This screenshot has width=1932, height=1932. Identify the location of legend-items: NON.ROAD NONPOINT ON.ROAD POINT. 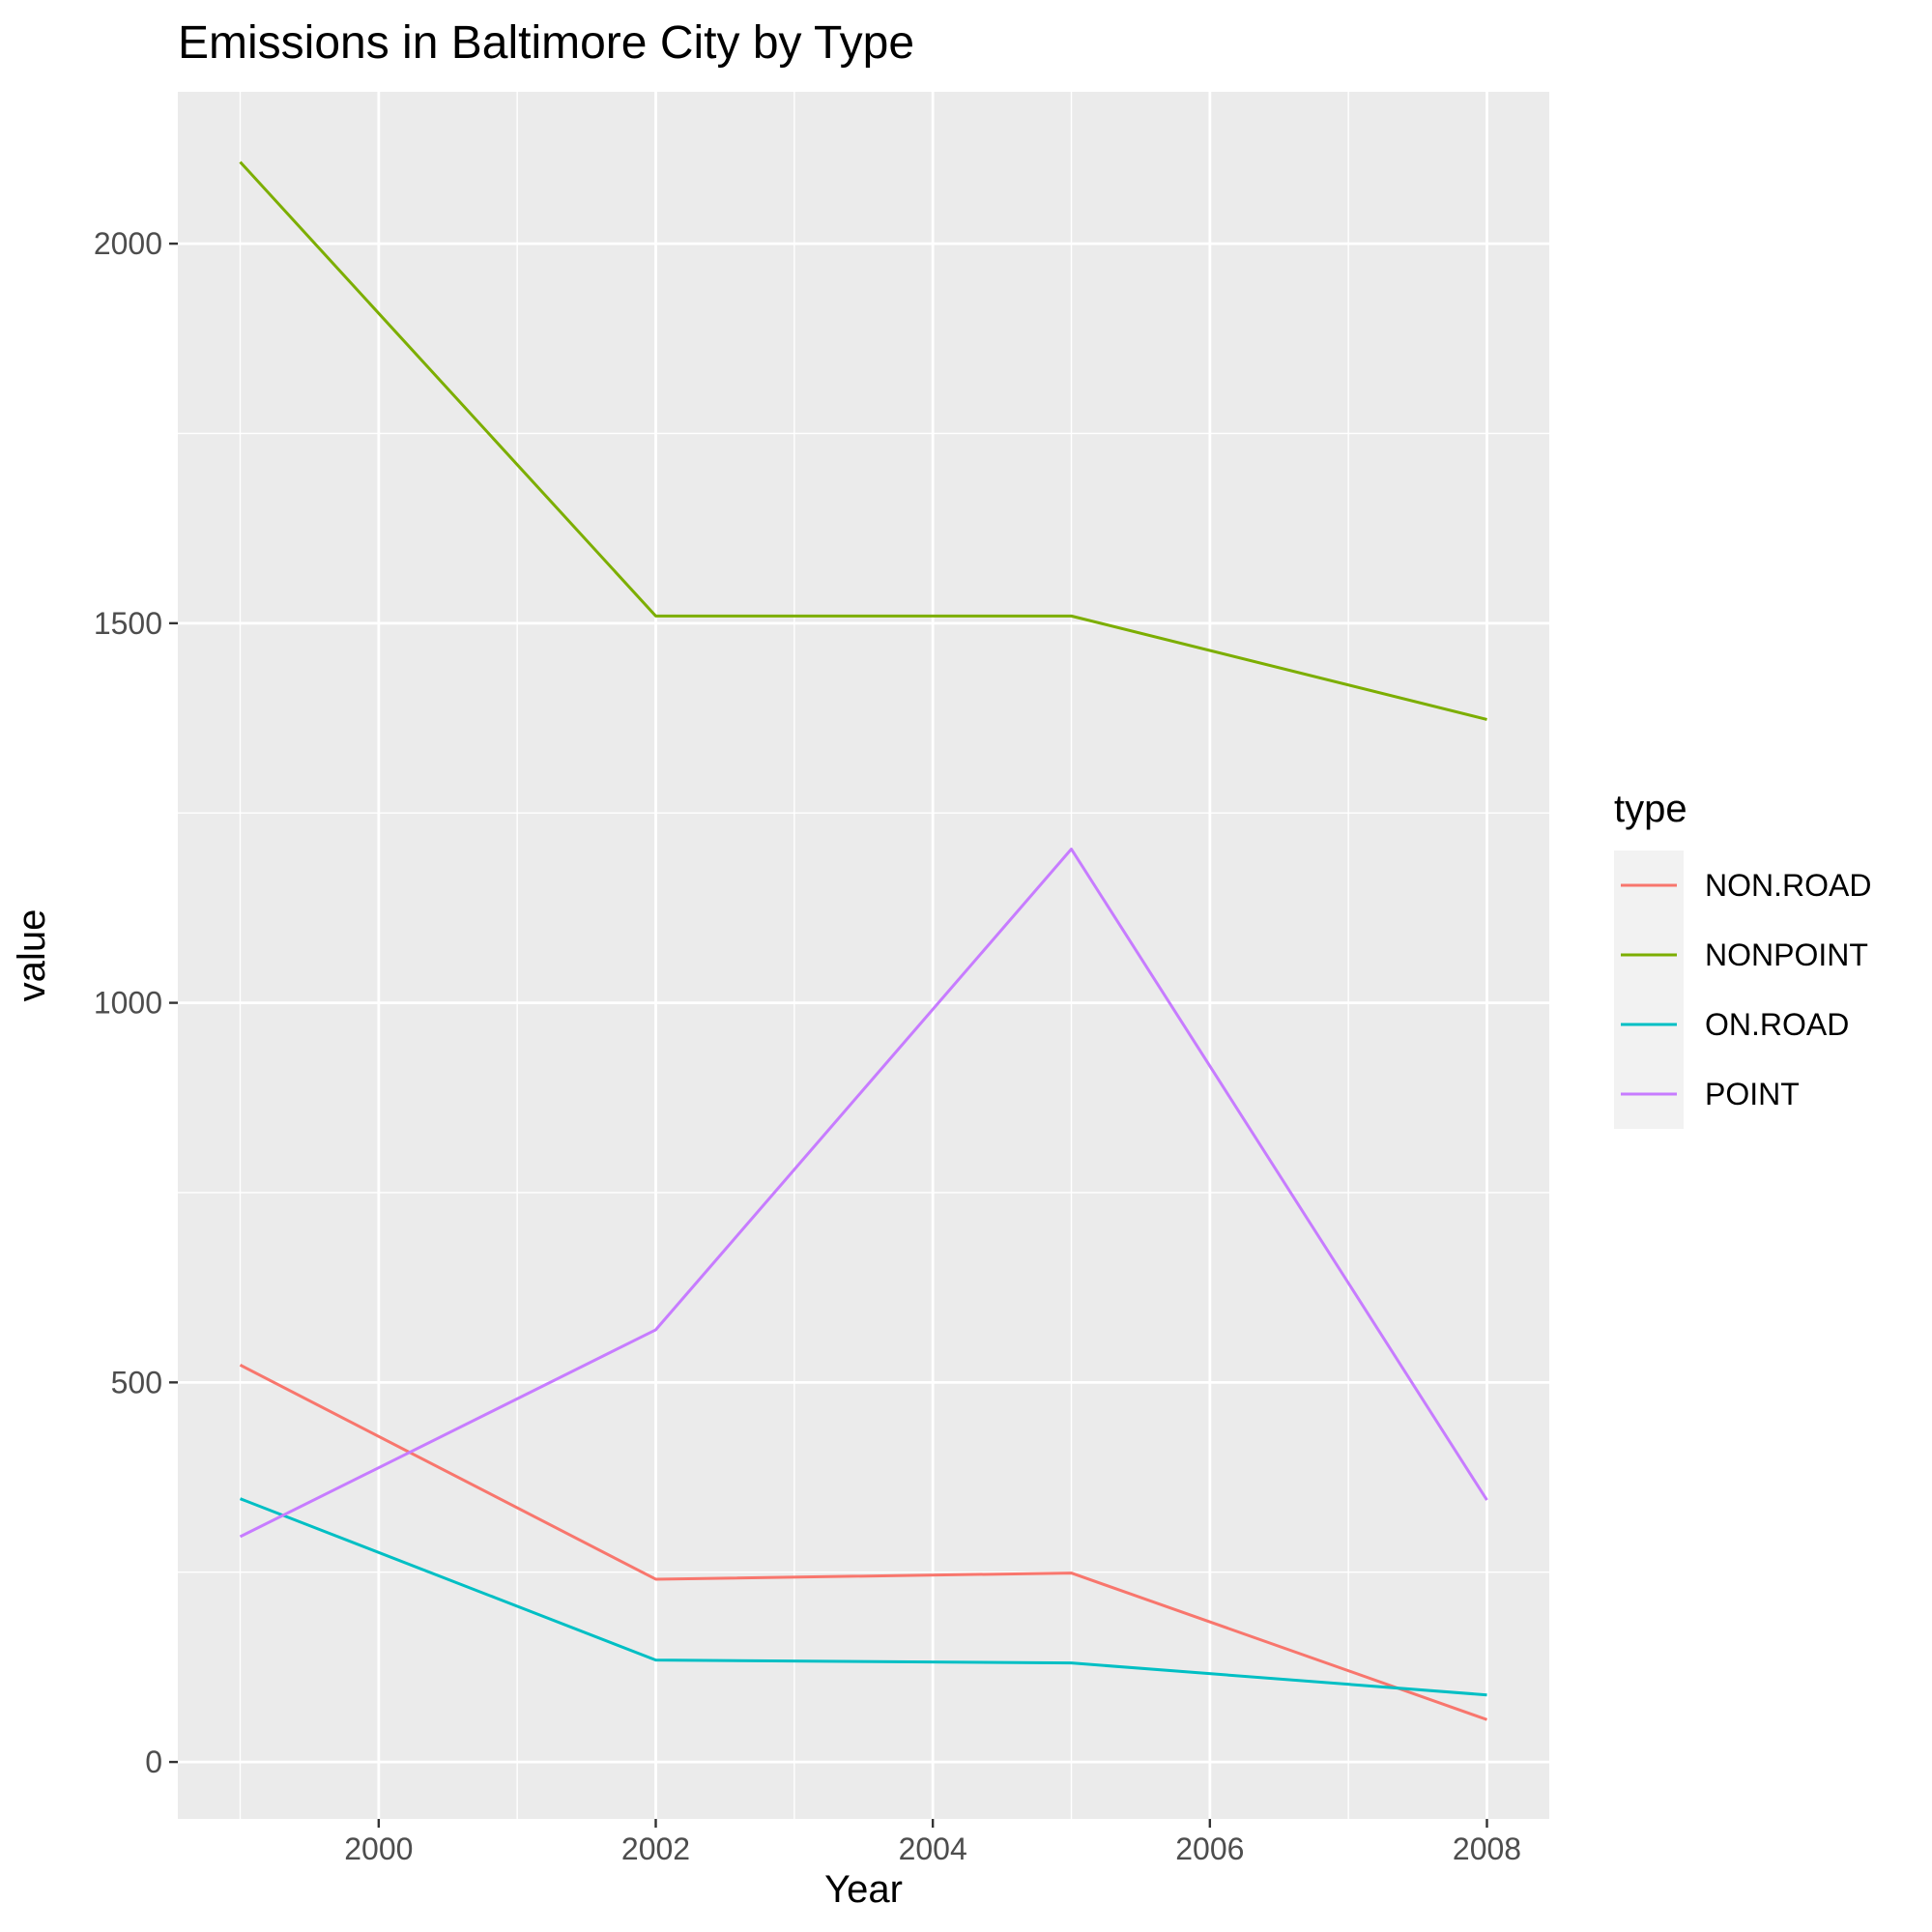
(1746, 989).